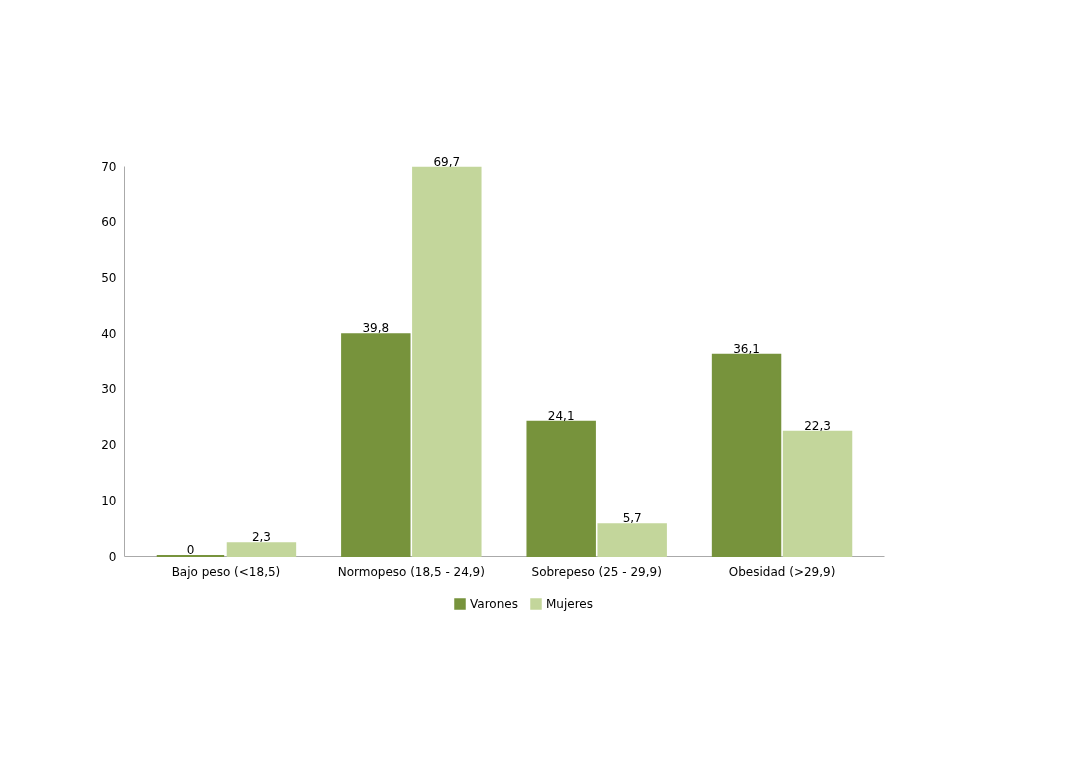 This screenshot has width=1086, height=768. Describe the element at coordinates (746, 348) in the screenshot. I see `data-label: 36,1` at that location.